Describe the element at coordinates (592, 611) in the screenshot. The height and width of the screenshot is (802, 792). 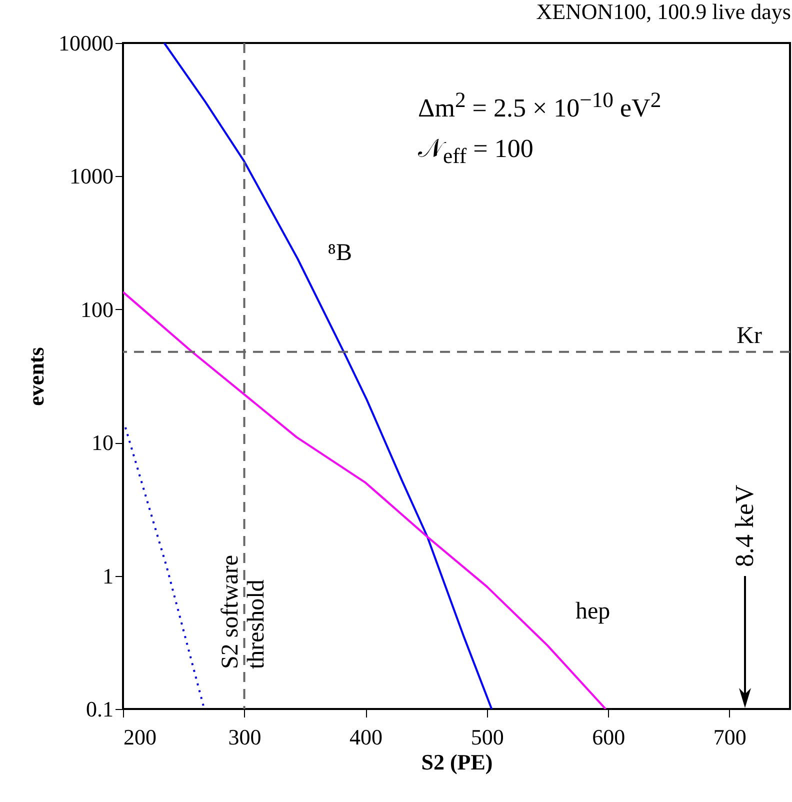
I see `series-label: hep` at that location.